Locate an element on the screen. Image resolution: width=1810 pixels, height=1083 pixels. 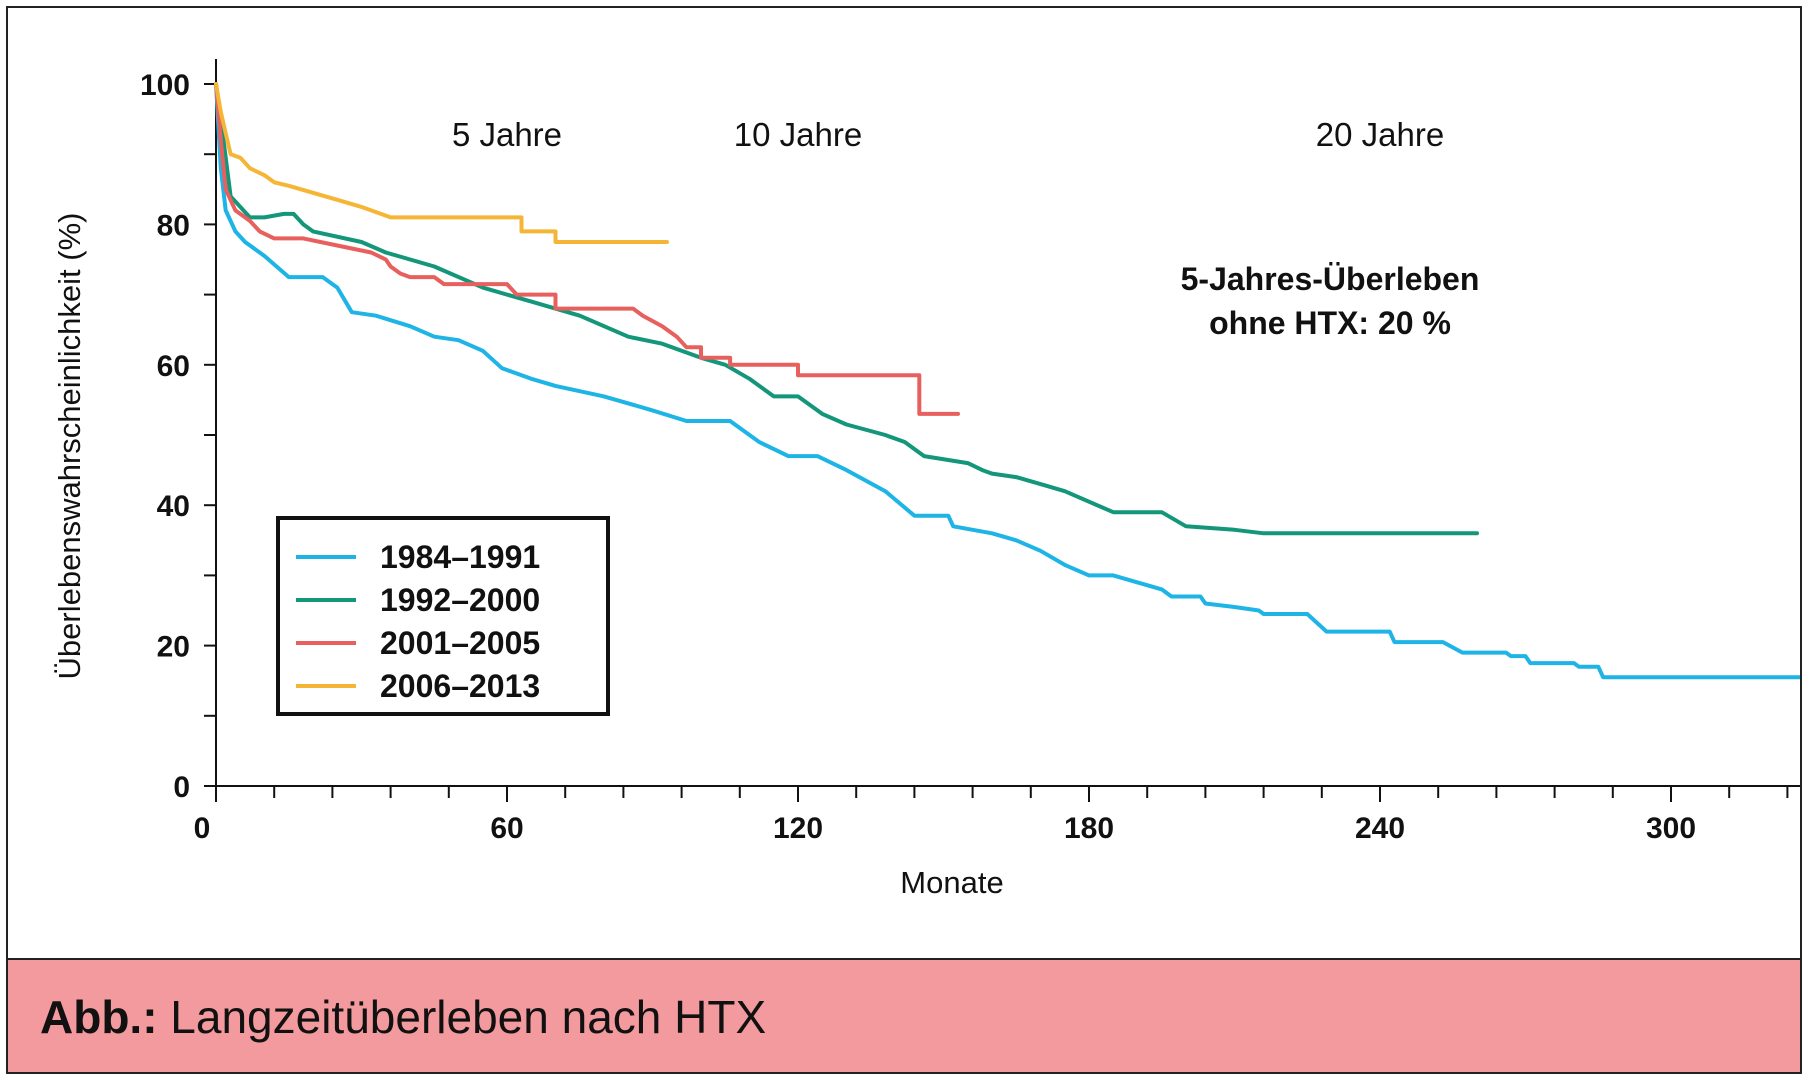
caption-label: Abb.: is located at coordinates (99, 1017).